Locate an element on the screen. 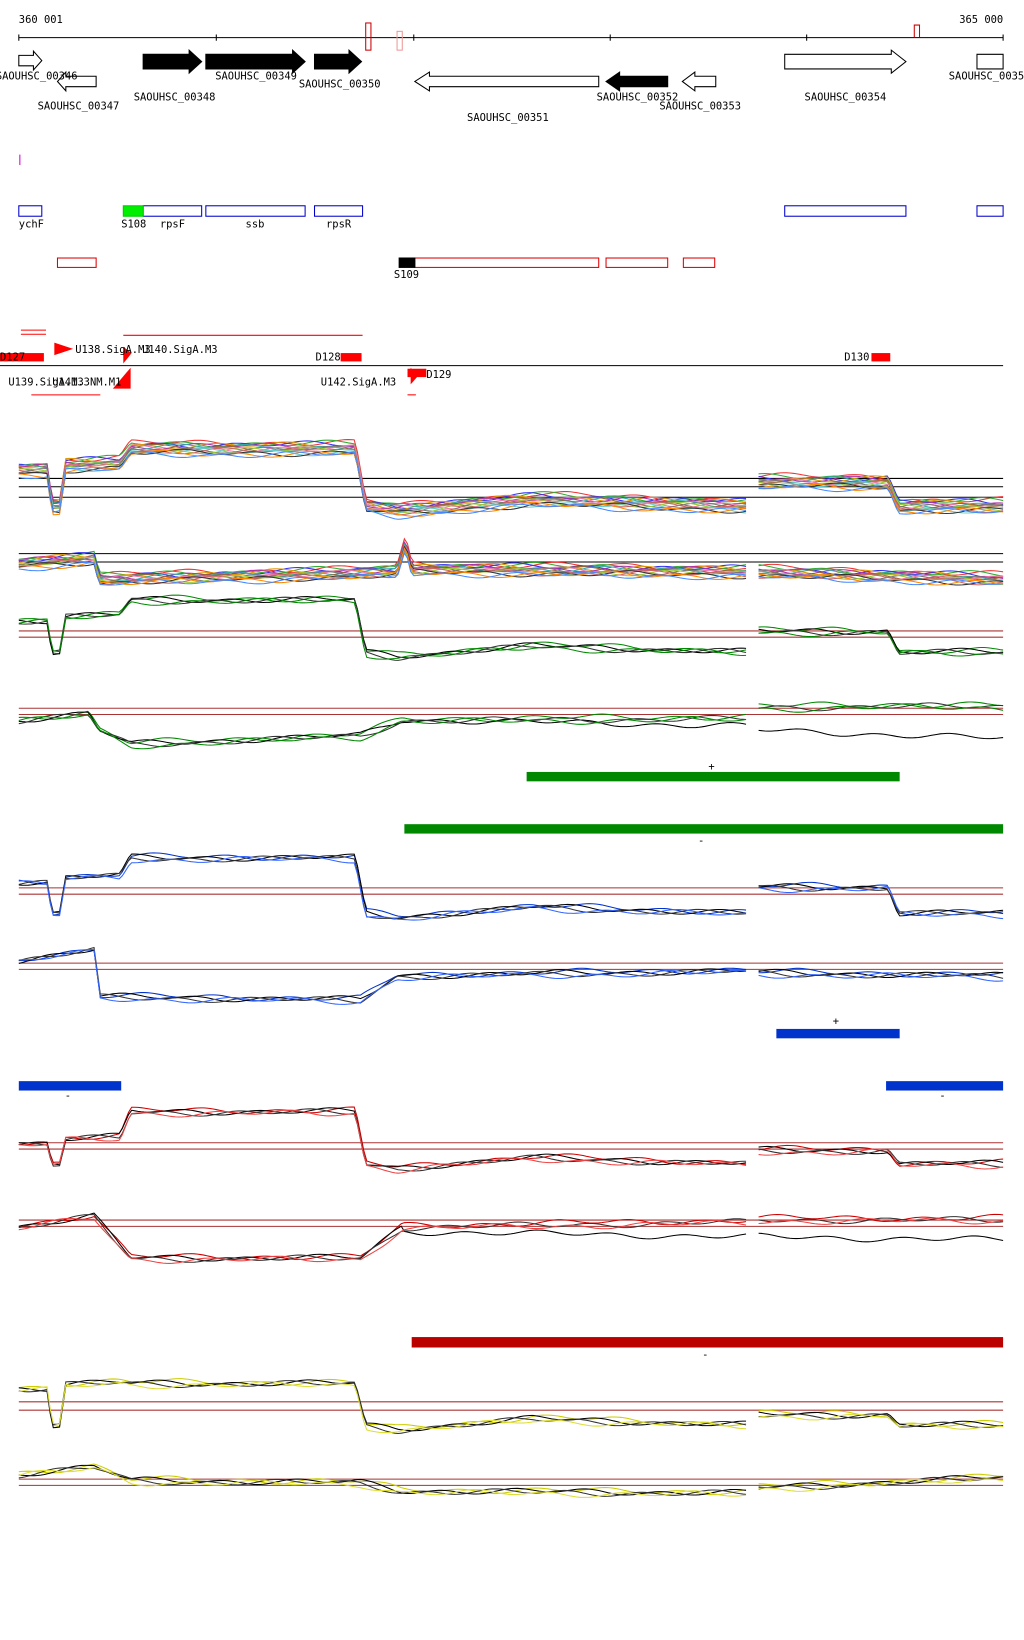 Image resolution: width=1024 pixels, height=1640 pixels. signal-label: U141.3NM.M1 is located at coordinates (86, 382).